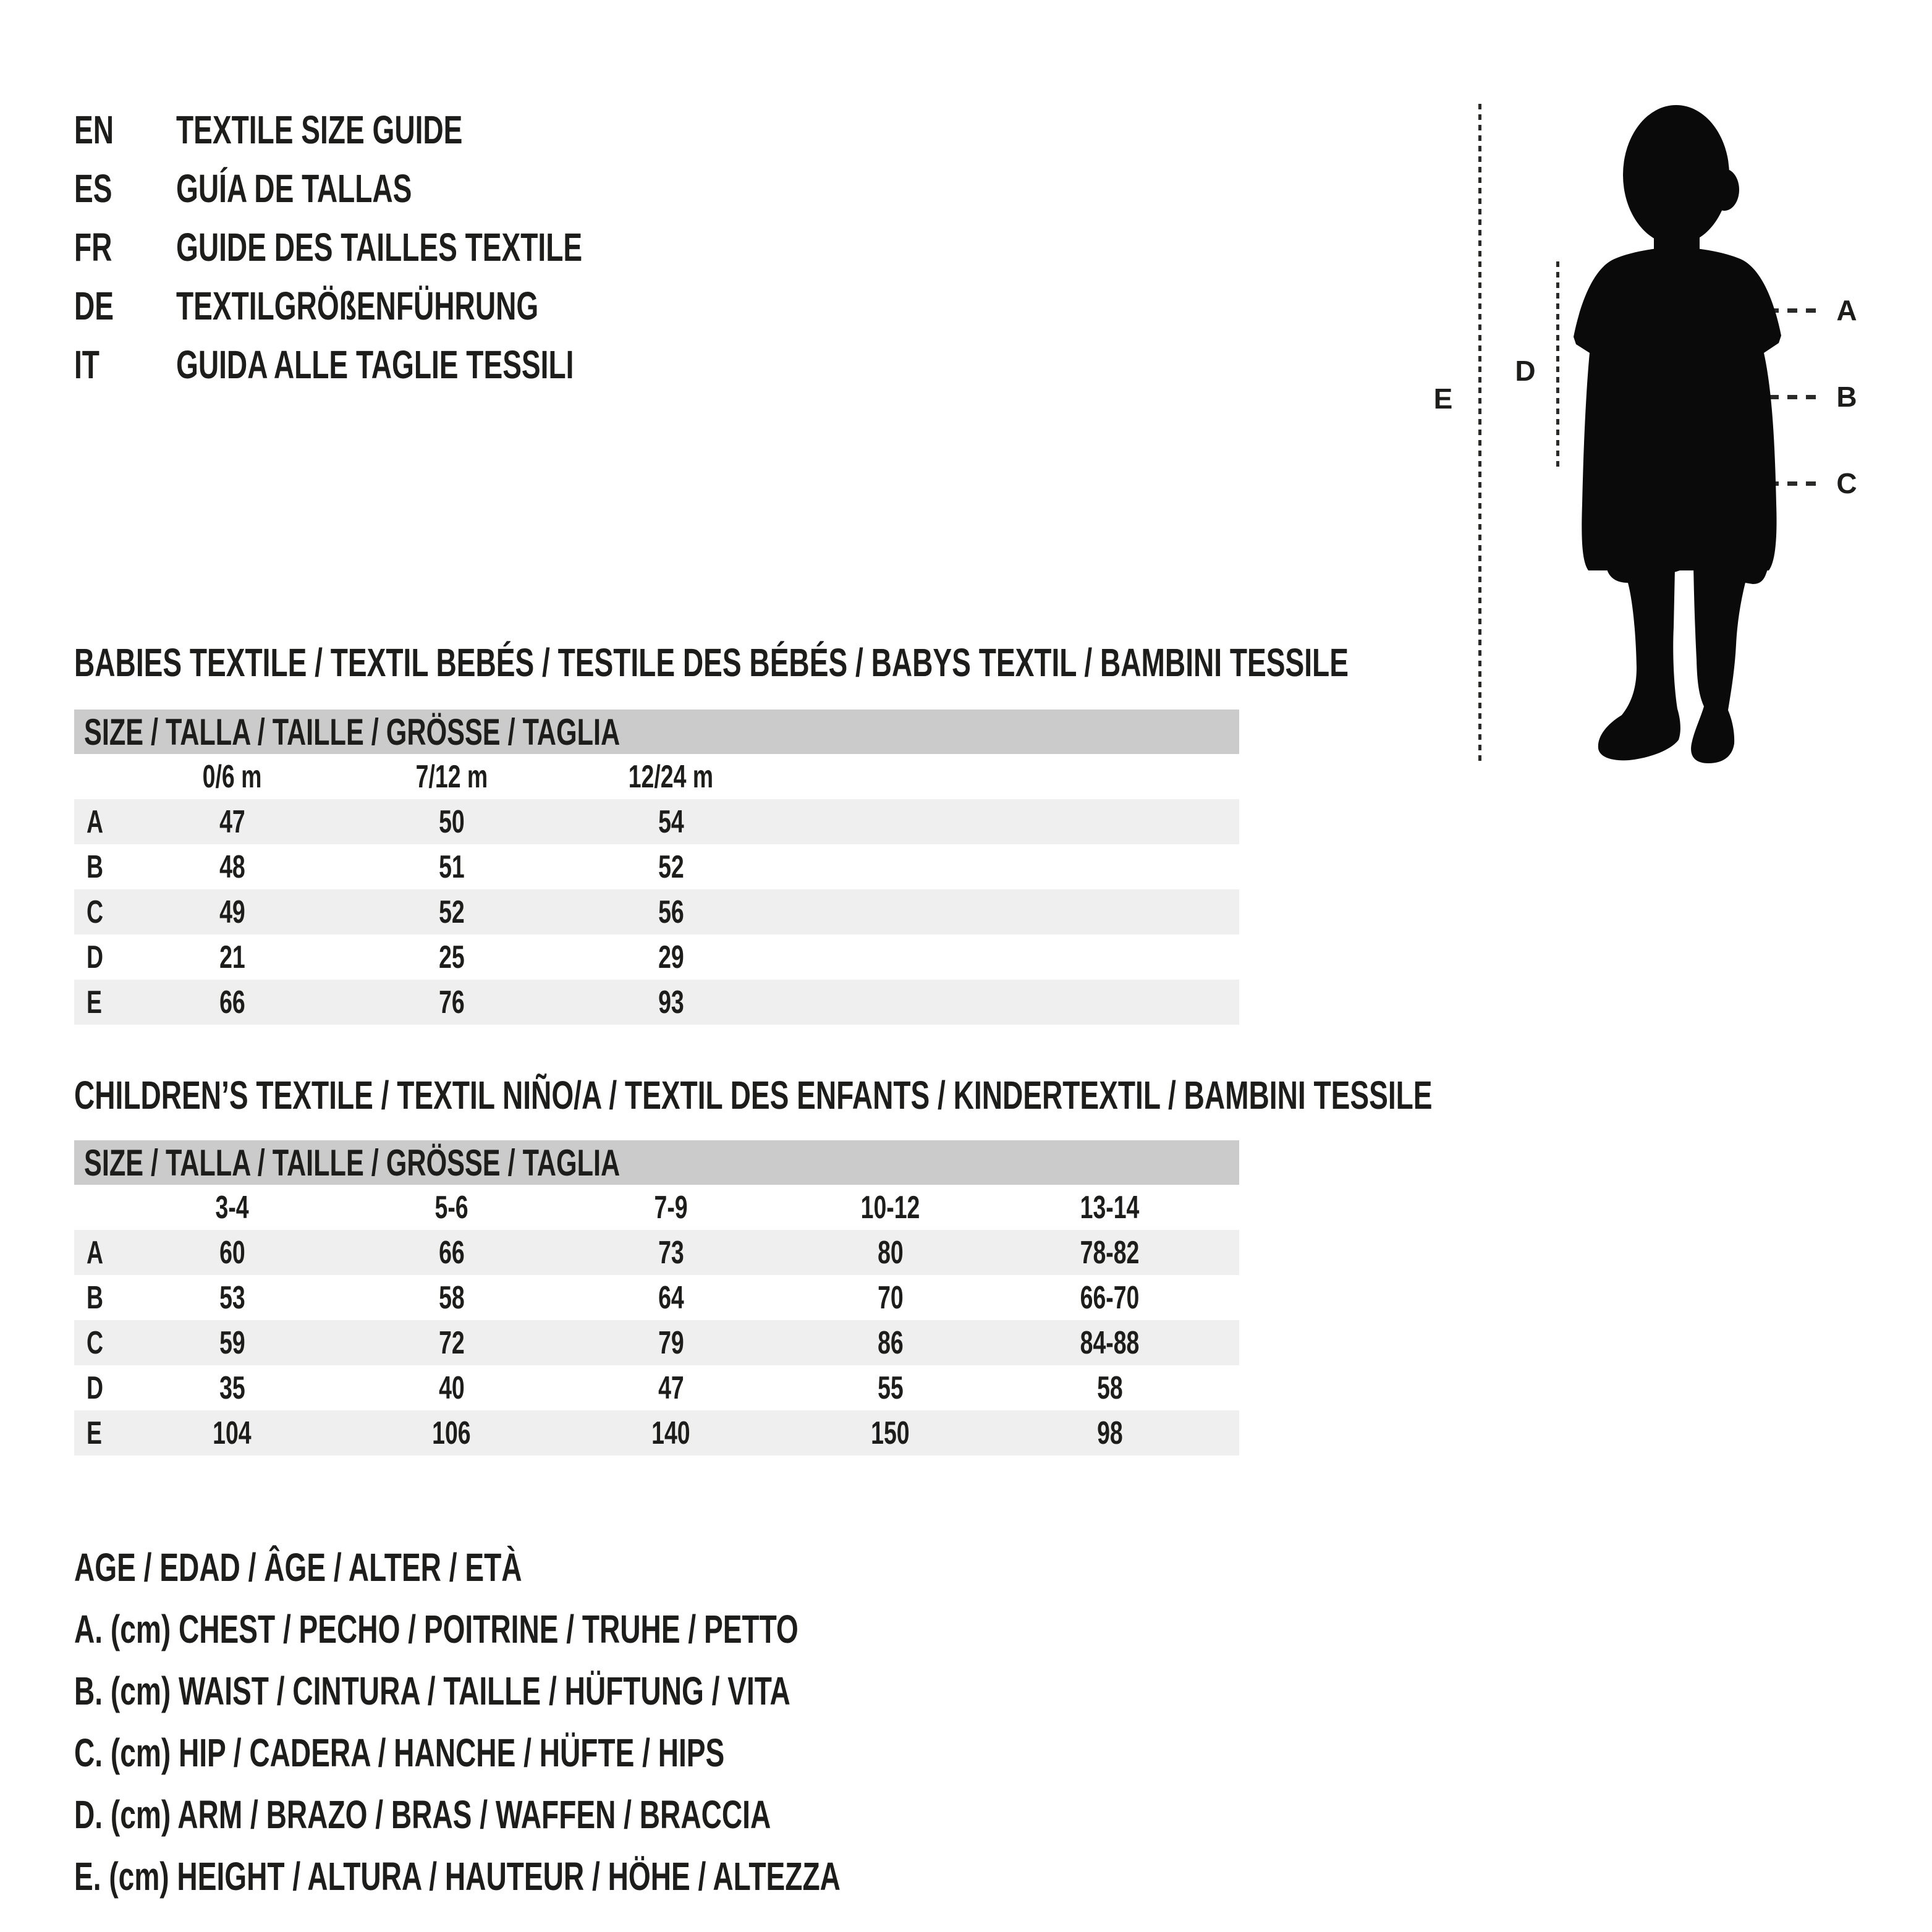 This screenshot has height=1932, width=1932. I want to click on language-code: IT, so click(87, 364).